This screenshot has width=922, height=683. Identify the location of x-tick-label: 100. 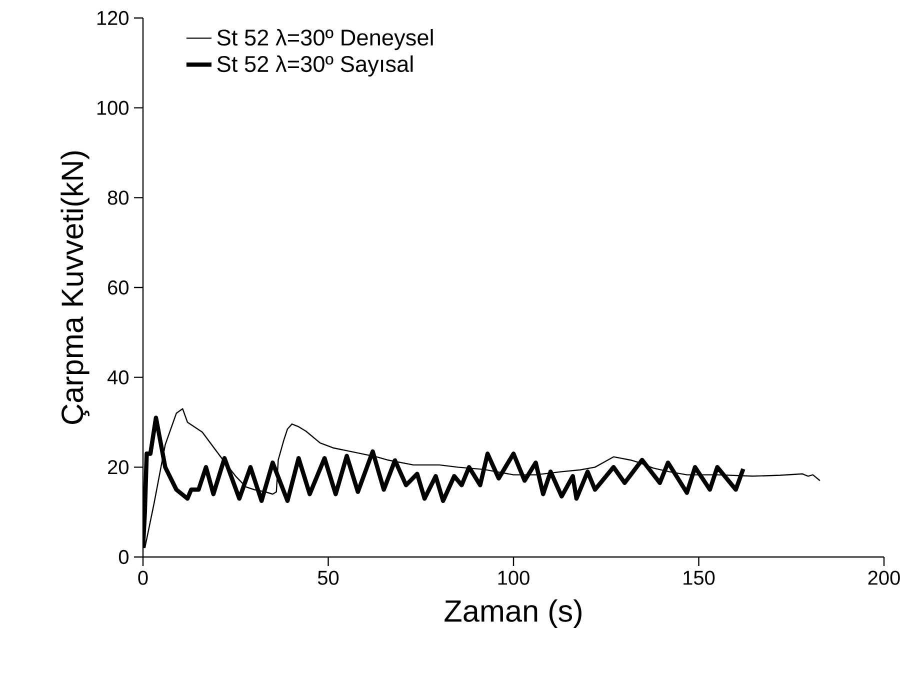
(514, 577).